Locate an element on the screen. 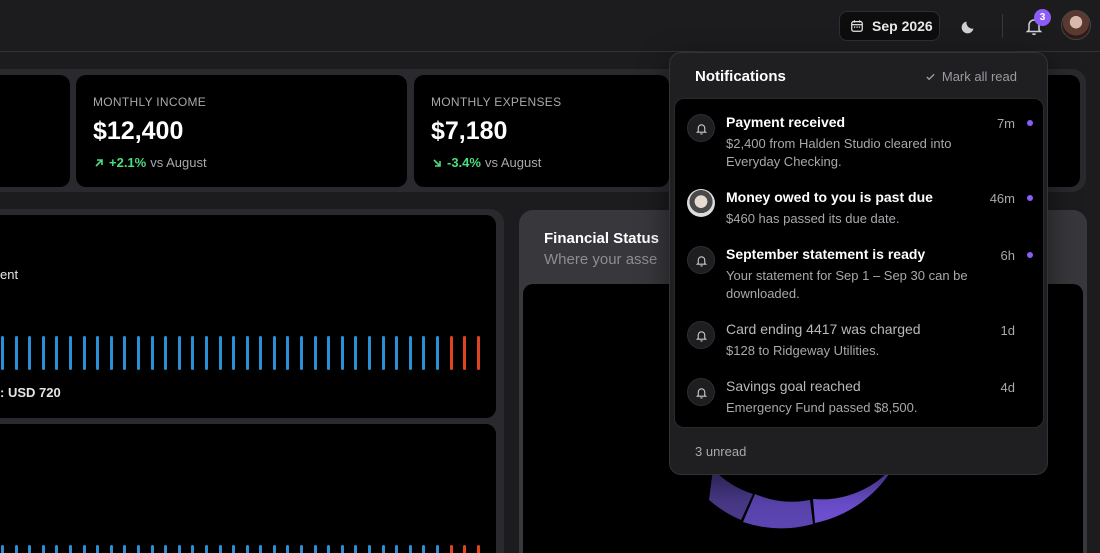 This screenshot has height=553, width=1100. stat-delta: -3.4% vs August is located at coordinates (486, 162).